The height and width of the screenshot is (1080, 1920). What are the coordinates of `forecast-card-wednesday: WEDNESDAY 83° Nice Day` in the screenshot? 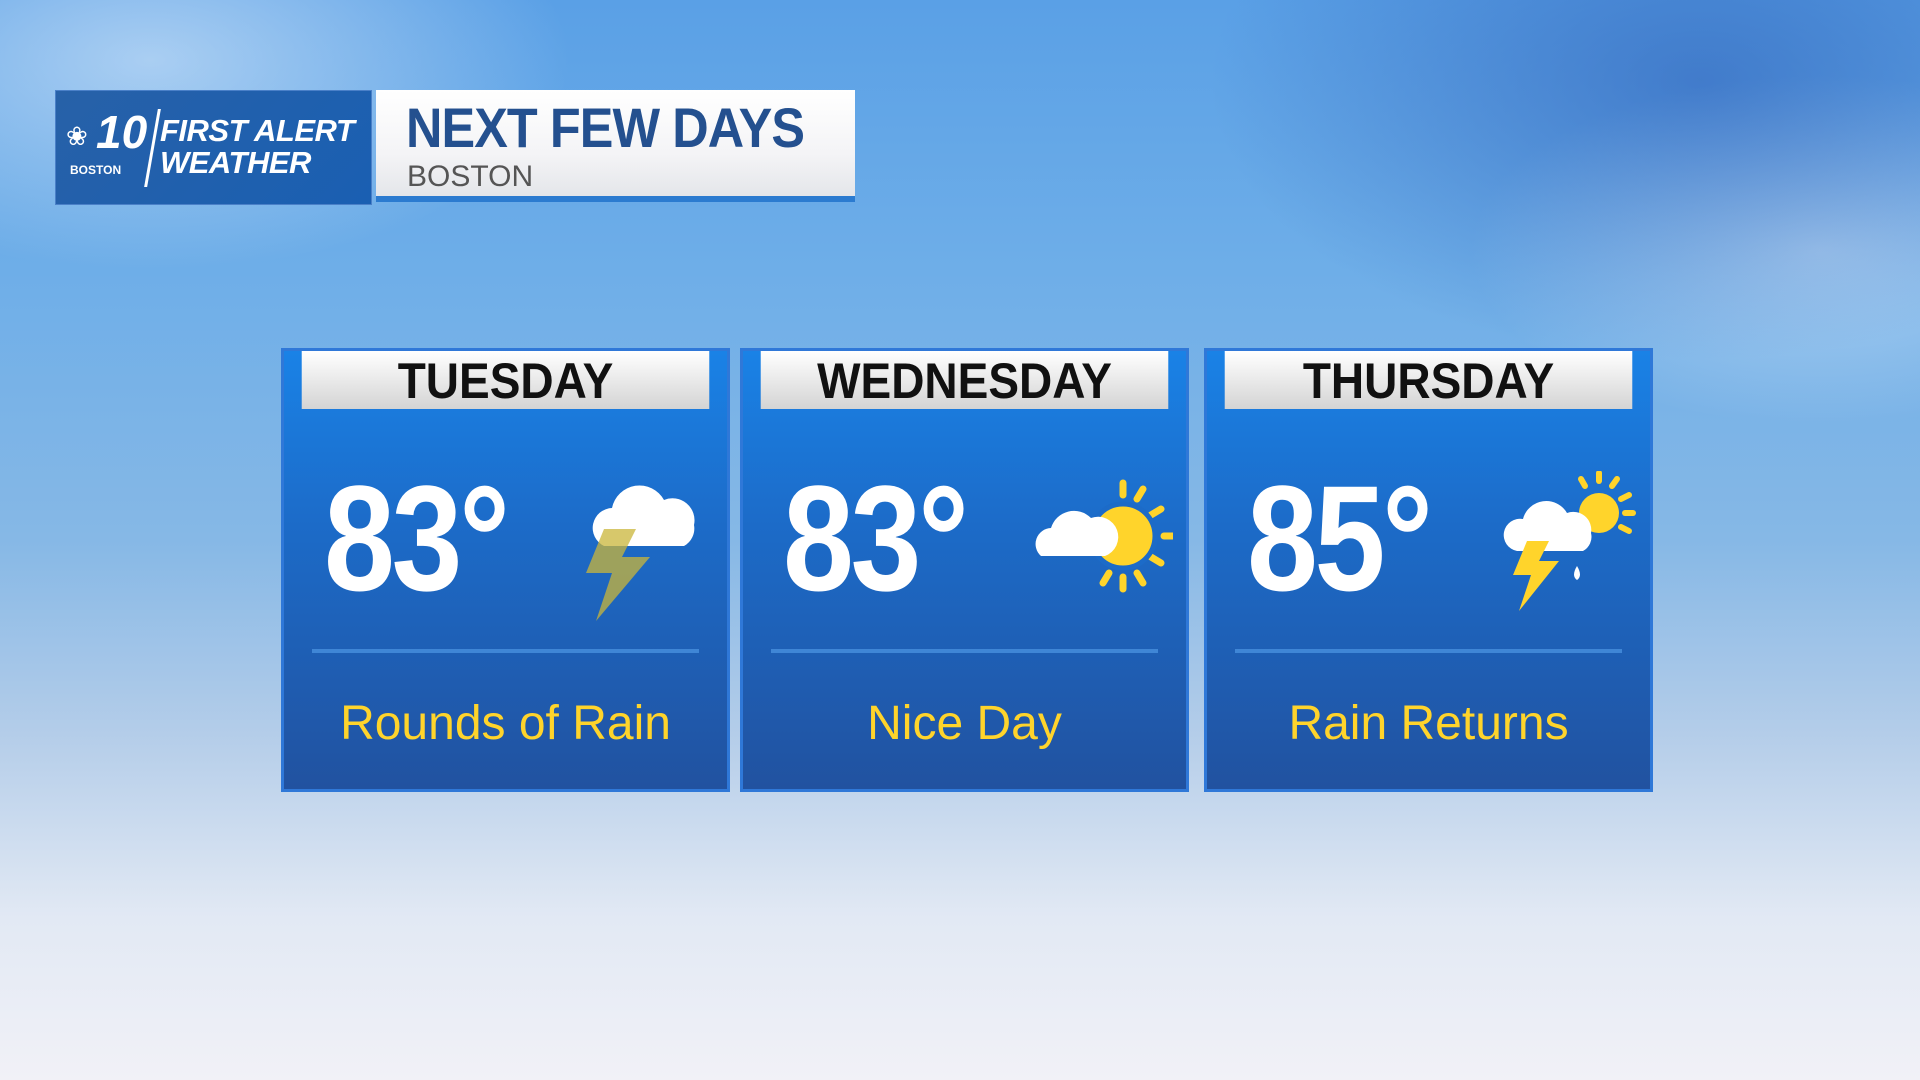 It's located at (964, 570).